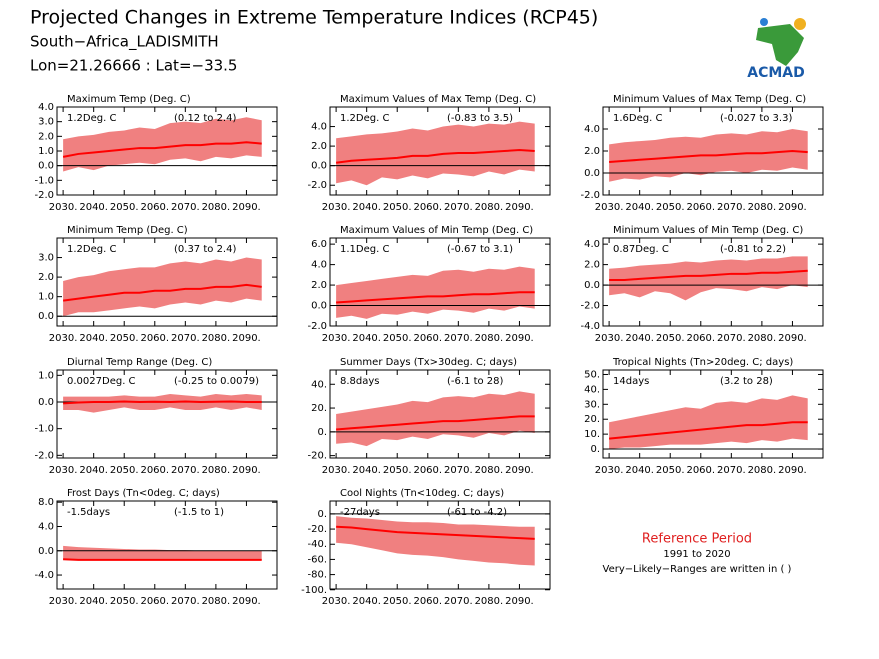  I want to click on panel-range: (3.2 to 28), so click(746, 381).